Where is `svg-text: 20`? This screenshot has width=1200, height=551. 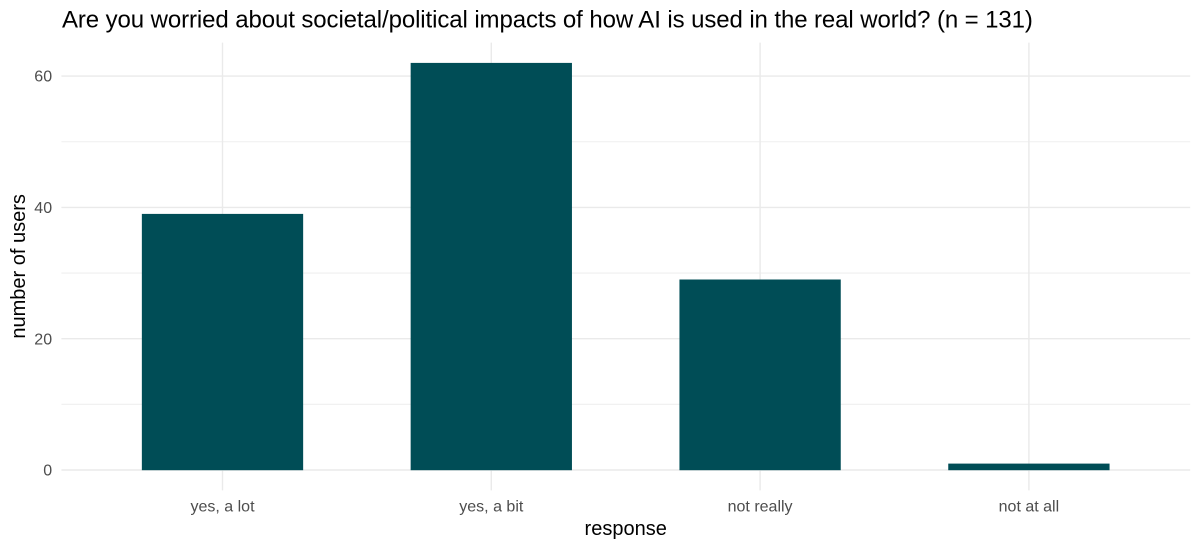 svg-text: 20 is located at coordinates (43, 339).